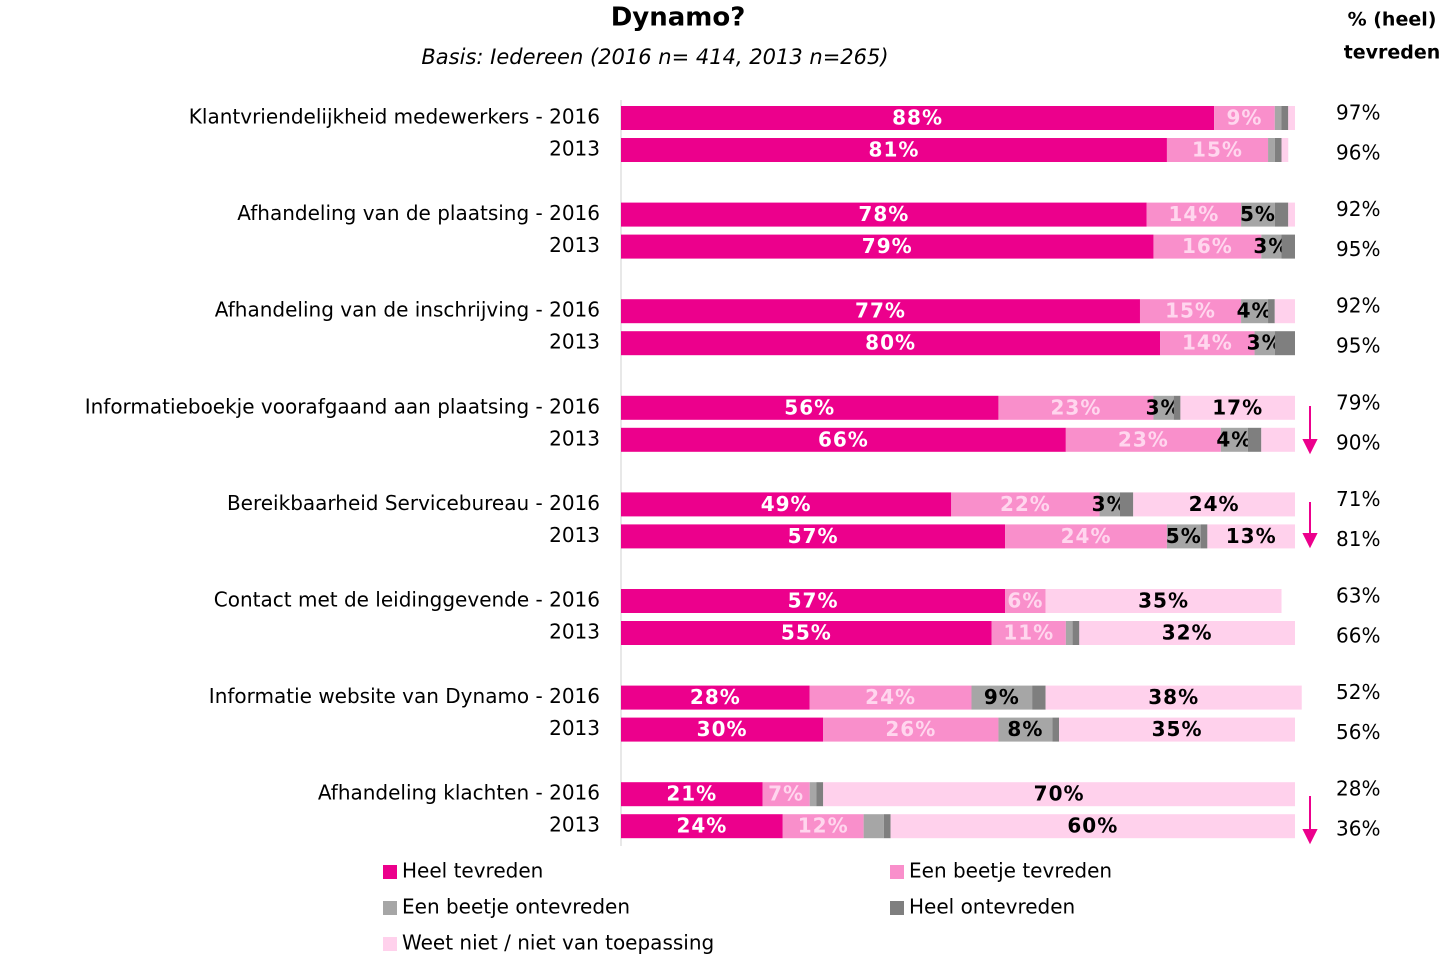 This screenshot has height=956, width=1447. Describe the element at coordinates (1143, 439) in the screenshot. I see `data-label: 23%` at that location.